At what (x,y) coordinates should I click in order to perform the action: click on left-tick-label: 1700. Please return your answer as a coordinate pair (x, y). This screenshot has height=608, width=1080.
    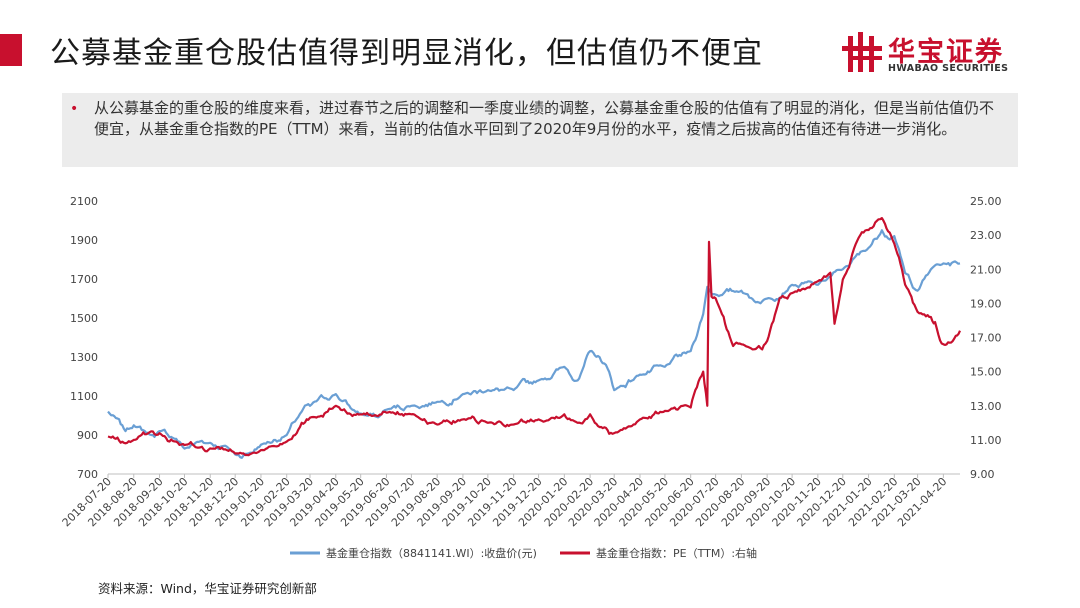
    Looking at the image, I should click on (84, 279).